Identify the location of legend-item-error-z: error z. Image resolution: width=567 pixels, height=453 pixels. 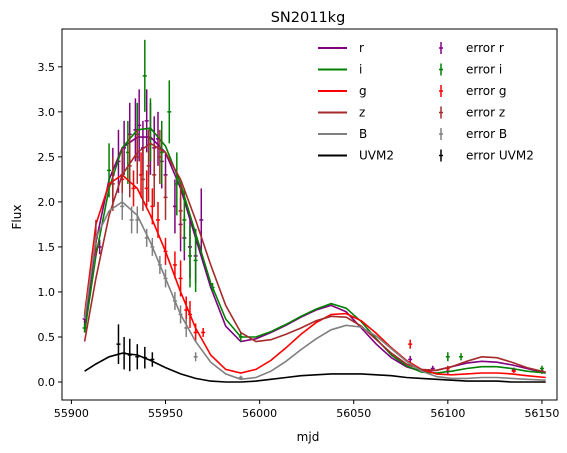
(472, 113).